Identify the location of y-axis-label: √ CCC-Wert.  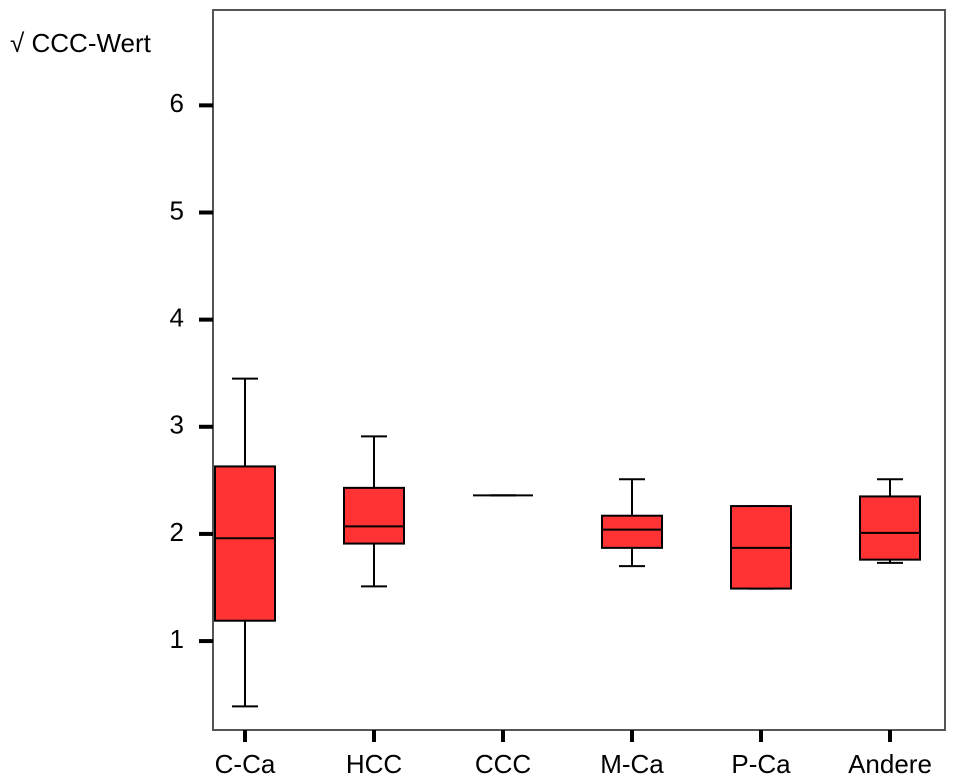
(81, 43).